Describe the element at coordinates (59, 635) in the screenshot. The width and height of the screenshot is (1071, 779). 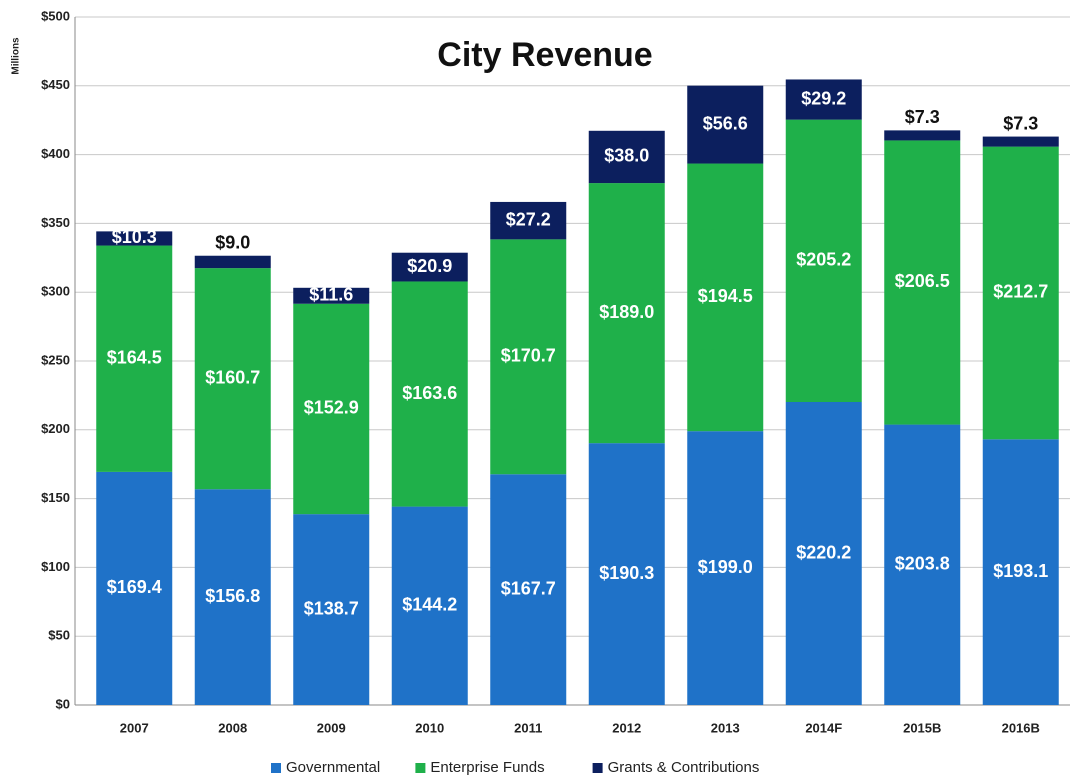
I see `y-tick-label: $50` at that location.